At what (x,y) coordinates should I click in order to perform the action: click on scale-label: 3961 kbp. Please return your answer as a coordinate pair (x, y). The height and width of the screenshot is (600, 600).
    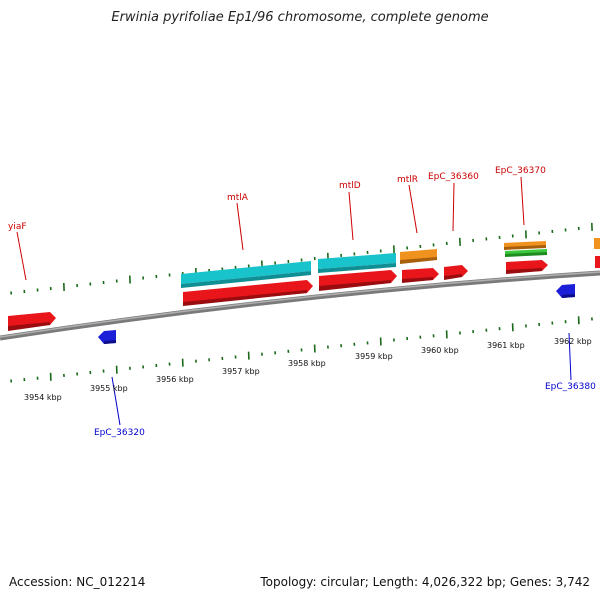
    Looking at the image, I should click on (506, 345).